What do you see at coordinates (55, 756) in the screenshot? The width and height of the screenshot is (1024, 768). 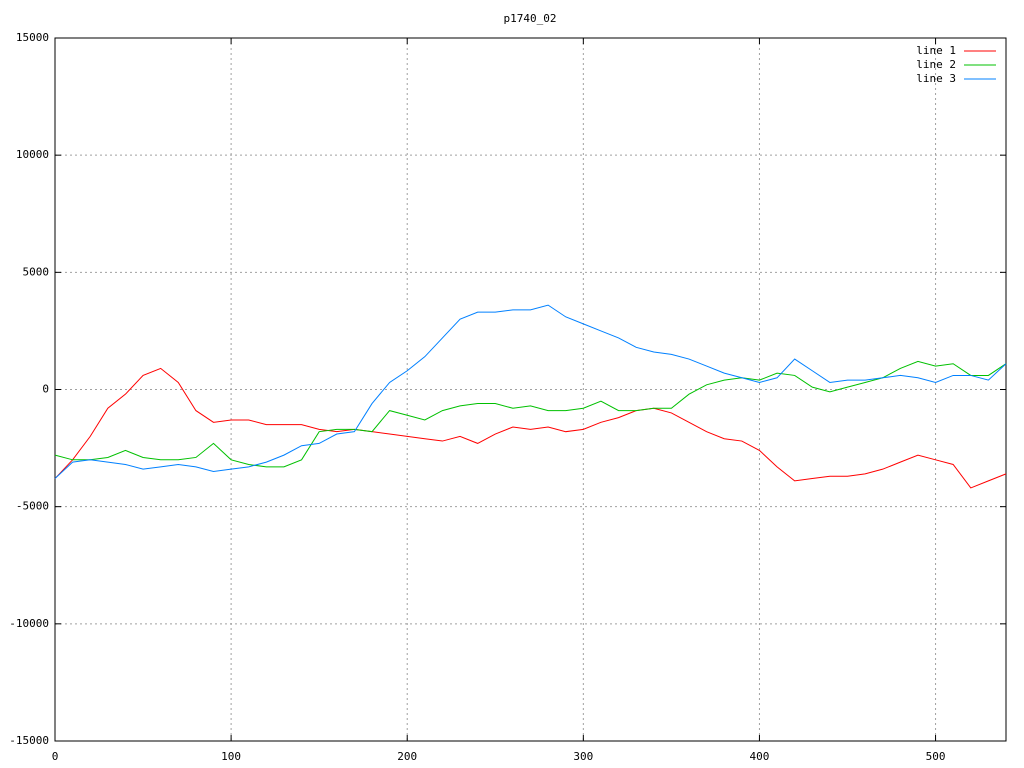 I see `x-tick-label: 0` at bounding box center [55, 756].